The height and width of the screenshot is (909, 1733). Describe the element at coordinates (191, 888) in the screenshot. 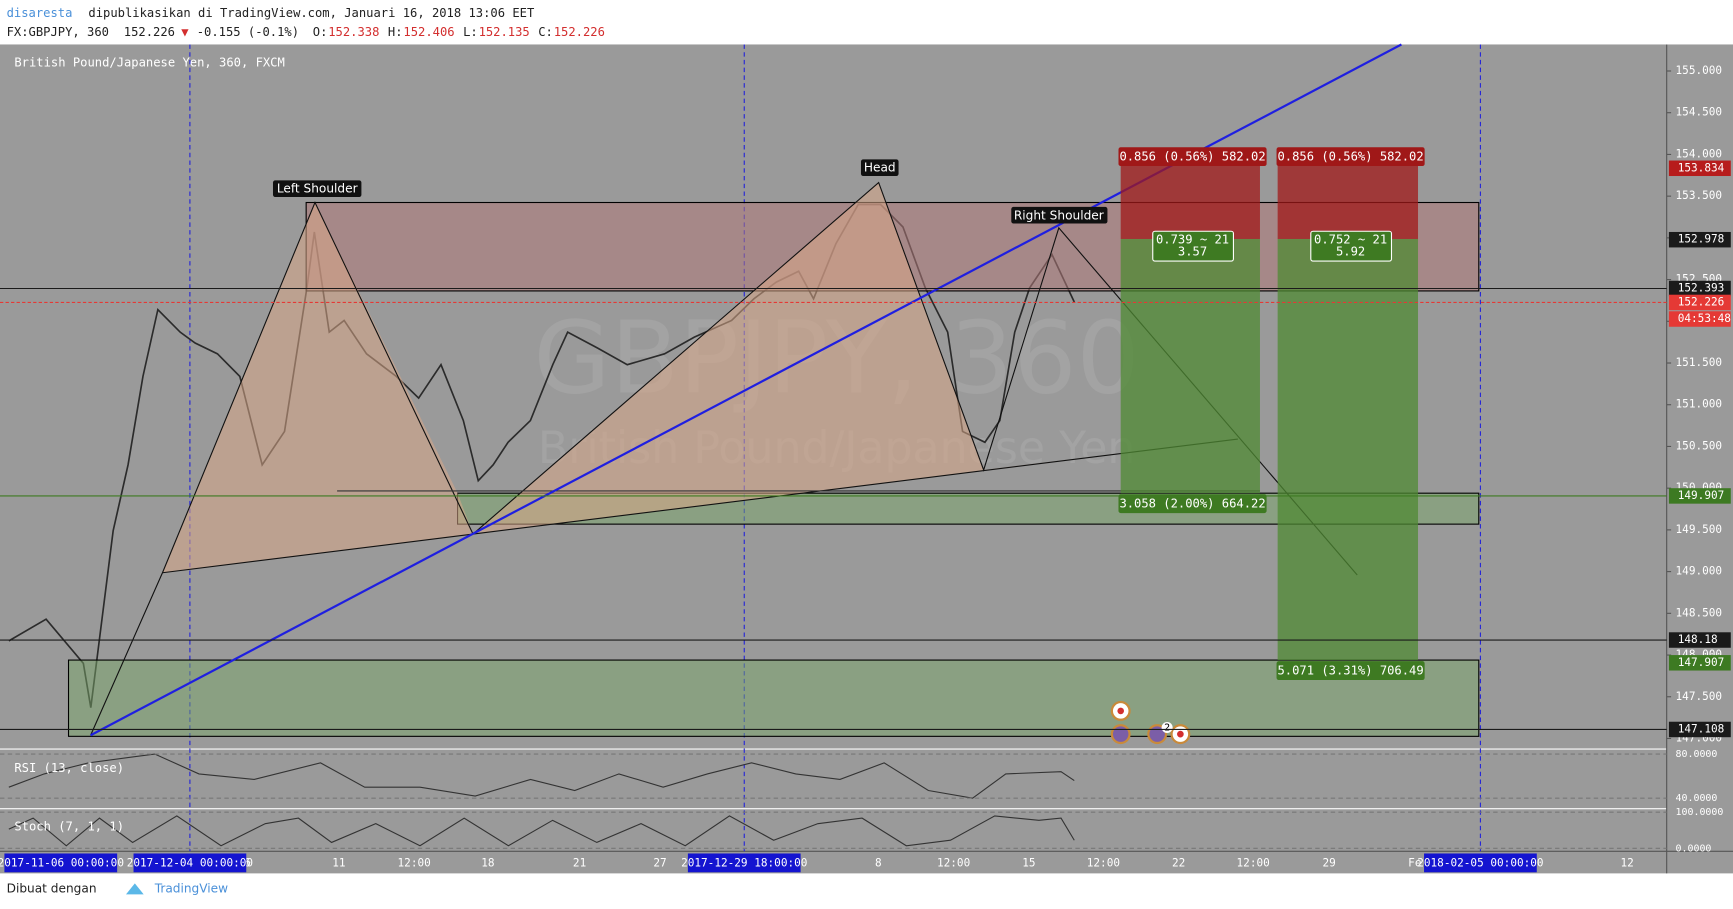

I see `brand: TradingView` at that location.